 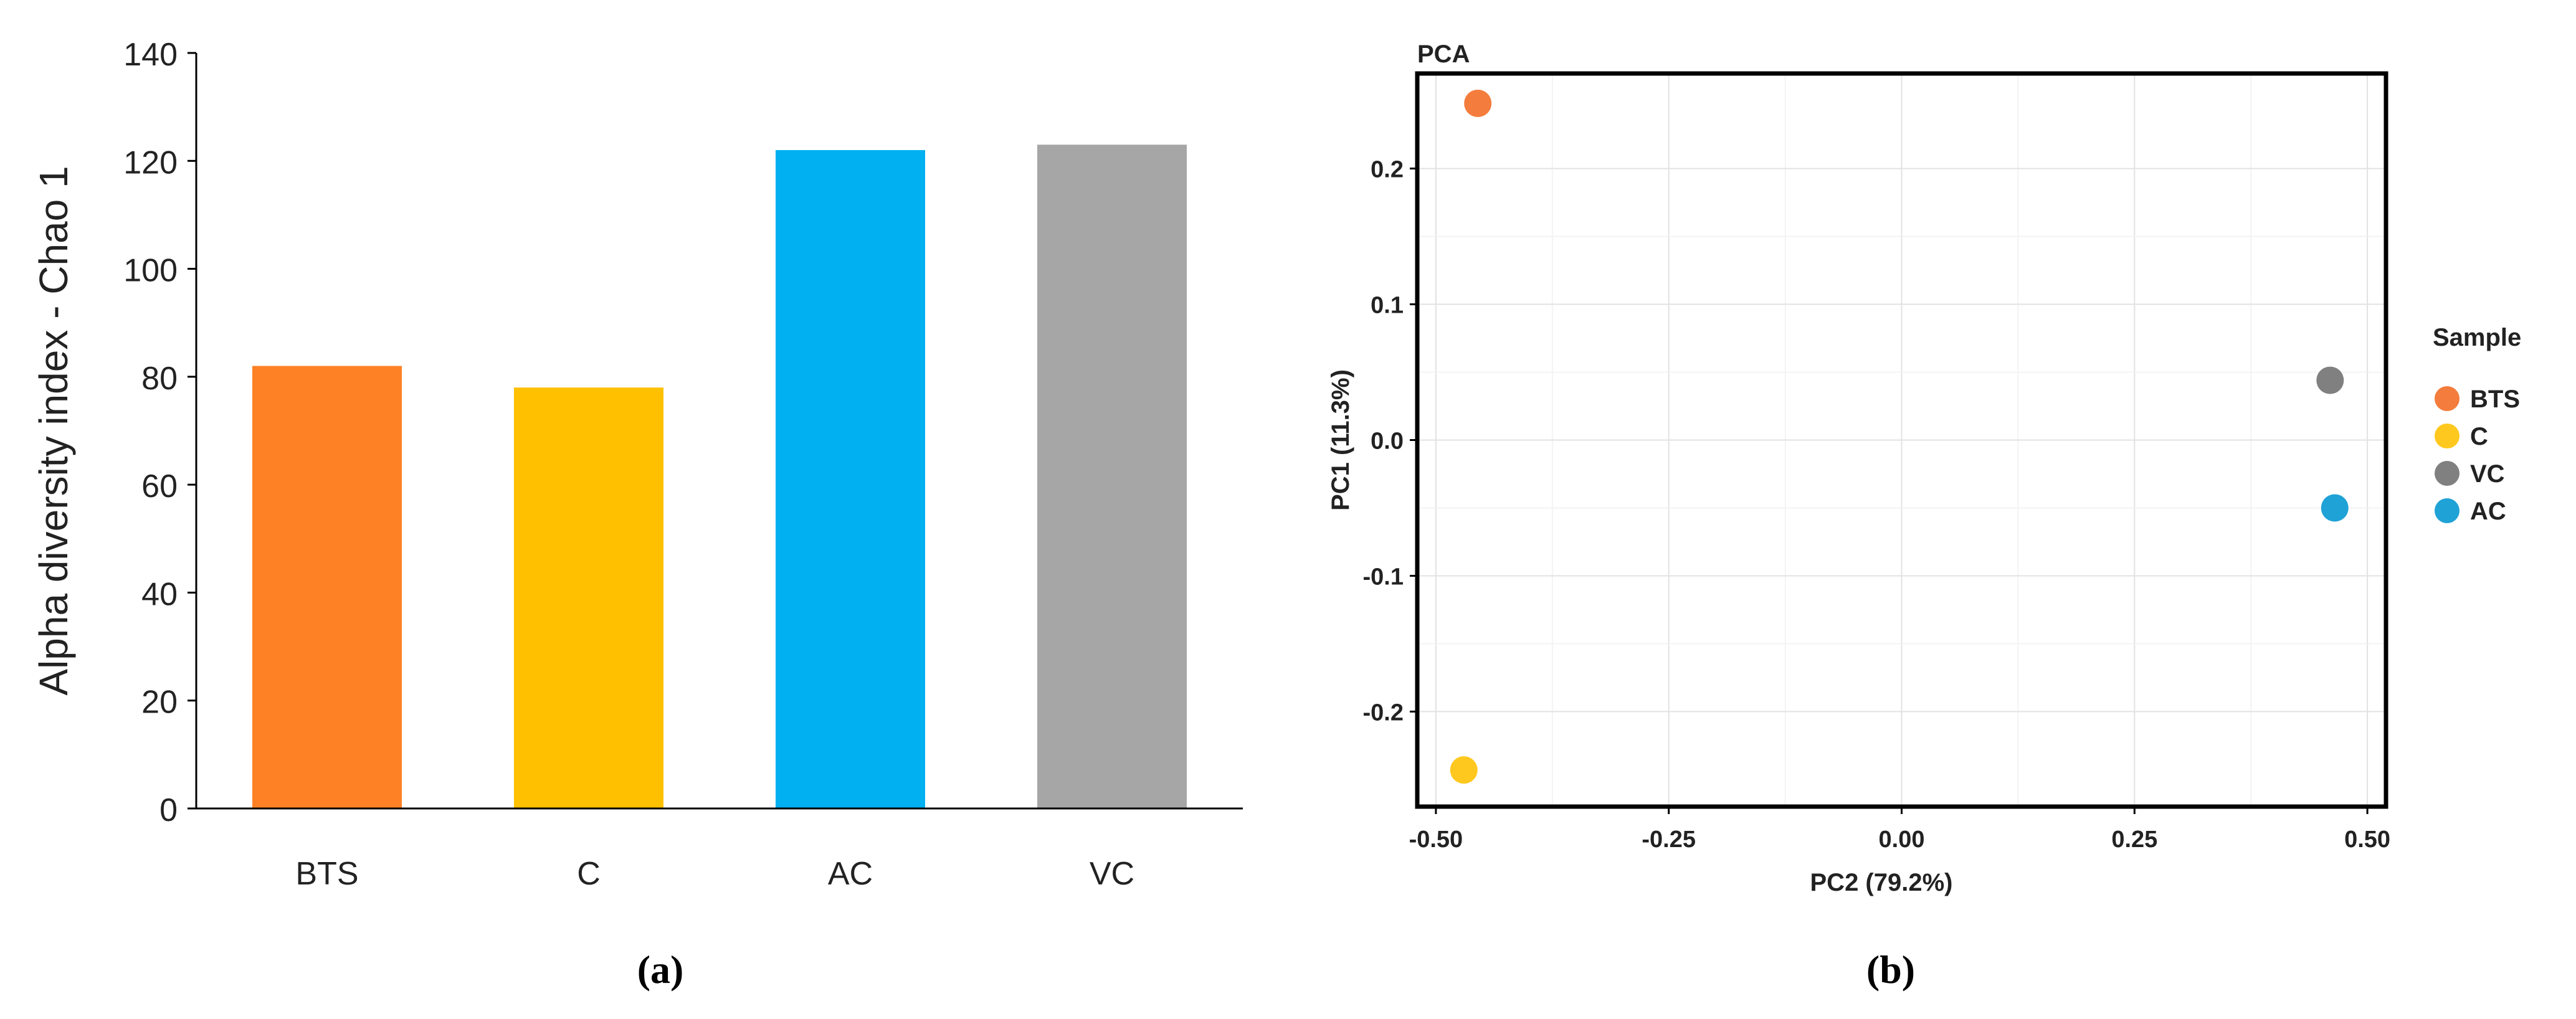 I want to click on pca-x-axis-label: PC2 (79.2%), so click(x=1881, y=882).